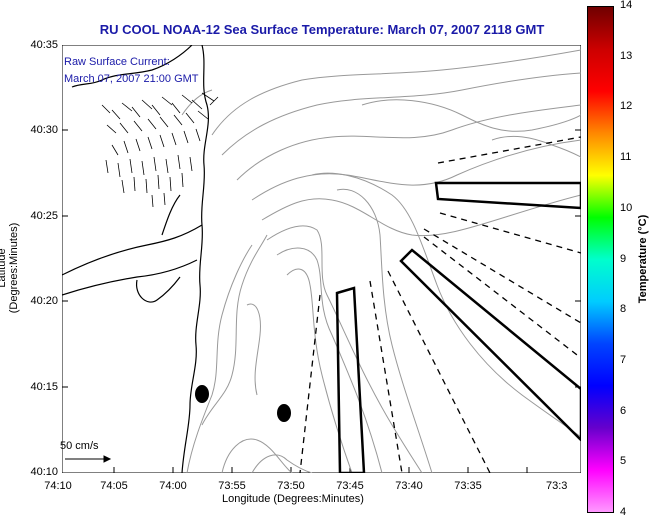 The width and height of the screenshot is (651, 519). What do you see at coordinates (600, 259) in the screenshot?
I see `temperature-colorbar` at bounding box center [600, 259].